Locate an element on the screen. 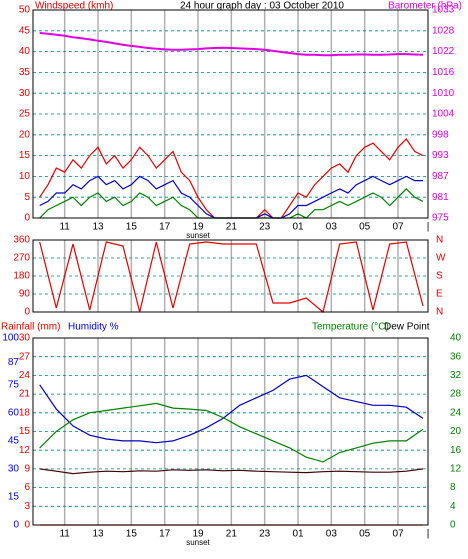 The width and height of the screenshot is (468, 559). dewpoint-label: Dew Point is located at coordinates (407, 327).